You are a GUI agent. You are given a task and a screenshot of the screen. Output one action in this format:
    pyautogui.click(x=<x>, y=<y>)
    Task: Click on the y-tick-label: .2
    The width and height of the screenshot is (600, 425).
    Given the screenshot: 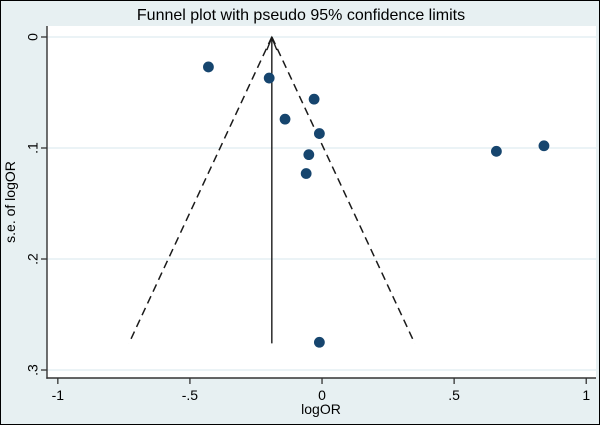 What is the action you would take?
    pyautogui.click(x=33, y=259)
    